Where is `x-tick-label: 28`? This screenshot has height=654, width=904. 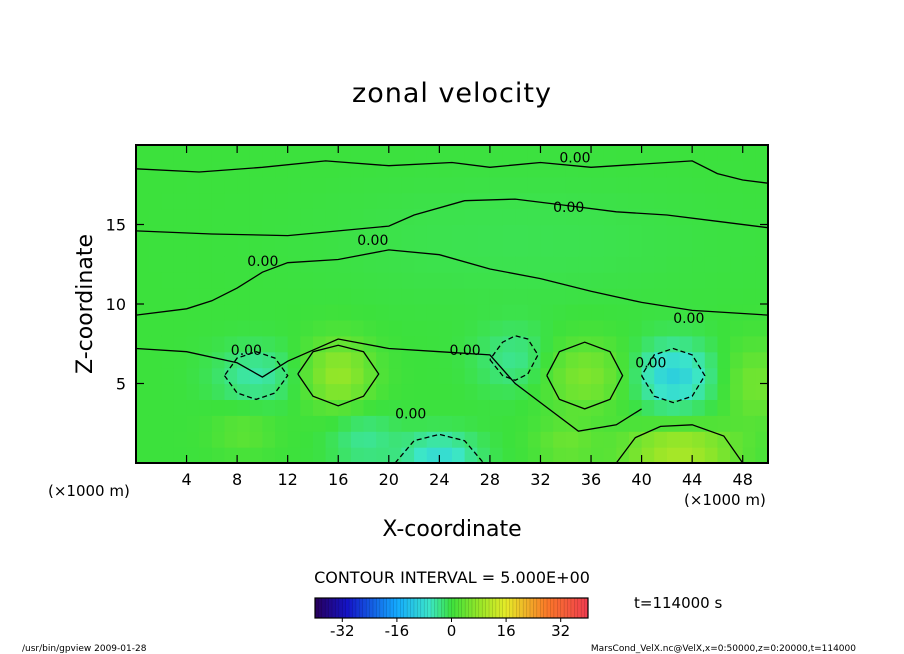 x-tick-label: 28 is located at coordinates (490, 479).